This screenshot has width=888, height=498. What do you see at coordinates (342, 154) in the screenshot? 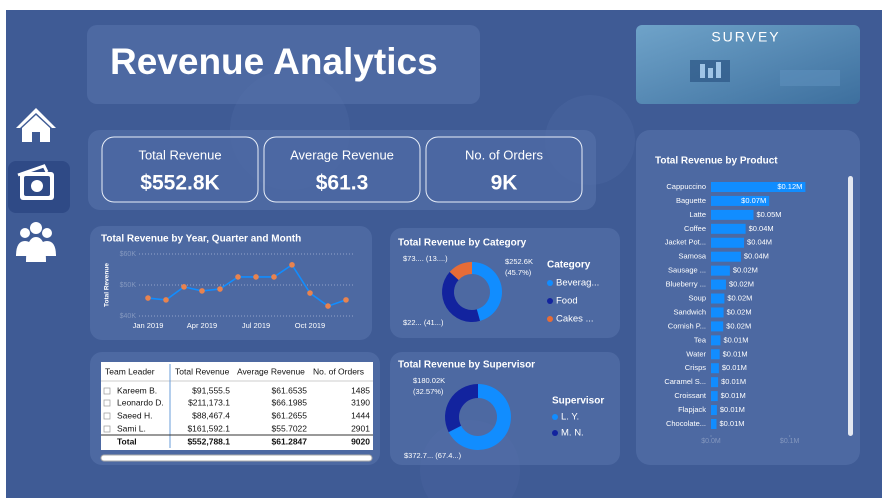
I see `kpi-label: Average Revenue` at bounding box center [342, 154].